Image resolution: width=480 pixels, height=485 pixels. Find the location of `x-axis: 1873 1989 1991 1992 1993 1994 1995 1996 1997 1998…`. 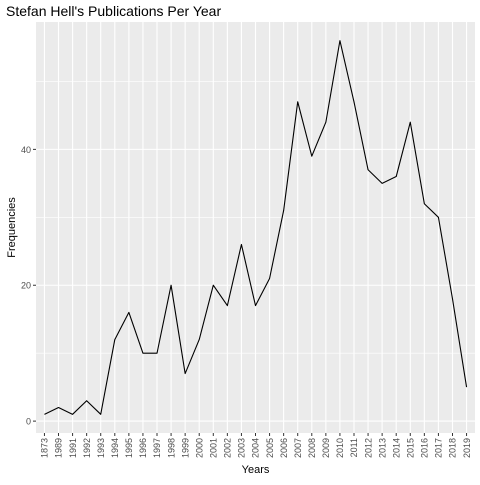

x-axis: 1873 1989 1991 1992 1993 1994 1995 1996 1997 1998… is located at coordinates (256, 445).